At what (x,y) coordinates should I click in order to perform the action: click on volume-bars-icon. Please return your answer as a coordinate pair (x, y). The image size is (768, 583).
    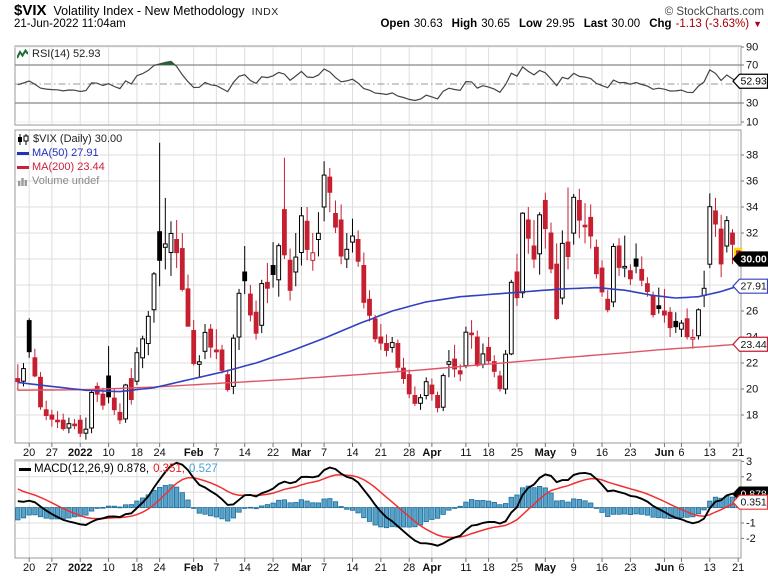
    Looking at the image, I should click on (22, 182).